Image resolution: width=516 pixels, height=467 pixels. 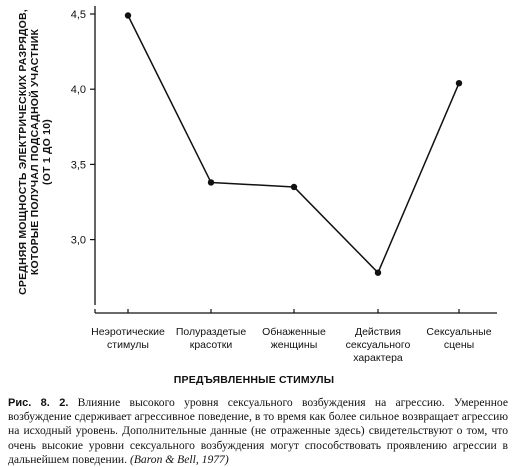 What do you see at coordinates (78, 15) in the screenshot?
I see `y-tick-label: 4,5` at bounding box center [78, 15].